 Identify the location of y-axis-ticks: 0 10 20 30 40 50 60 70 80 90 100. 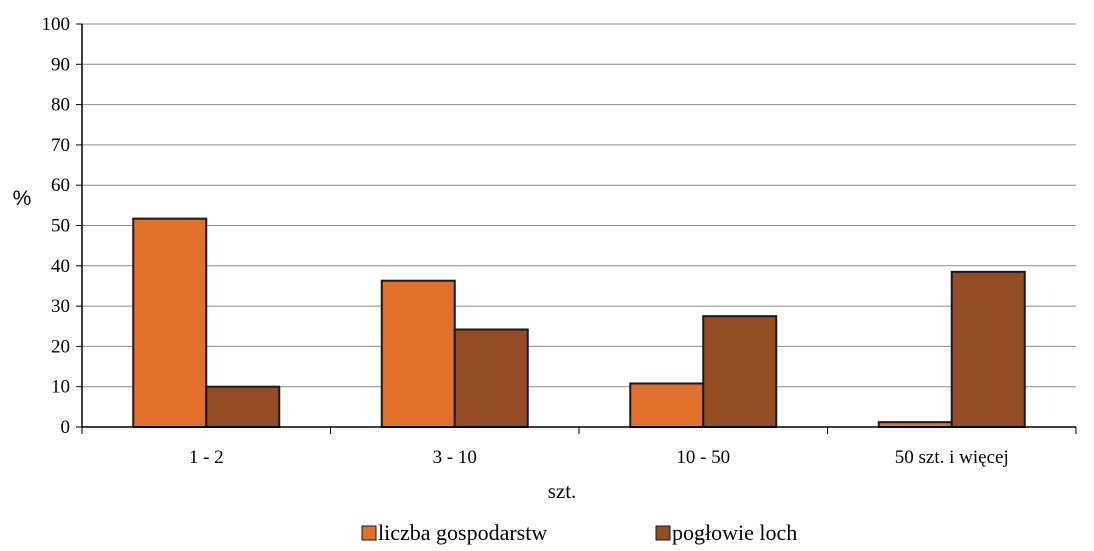
(62, 226).